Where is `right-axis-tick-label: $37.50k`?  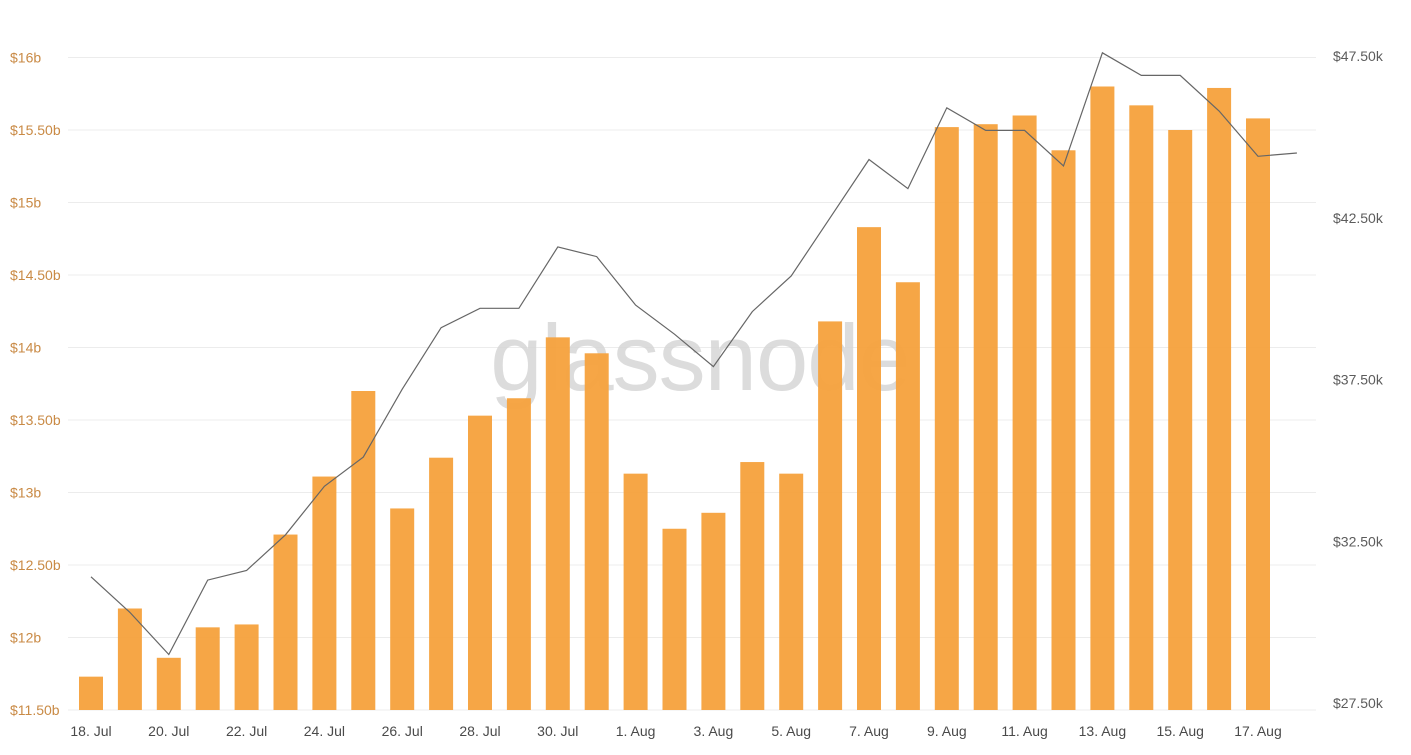
right-axis-tick-label: $37.50k is located at coordinates (1358, 380).